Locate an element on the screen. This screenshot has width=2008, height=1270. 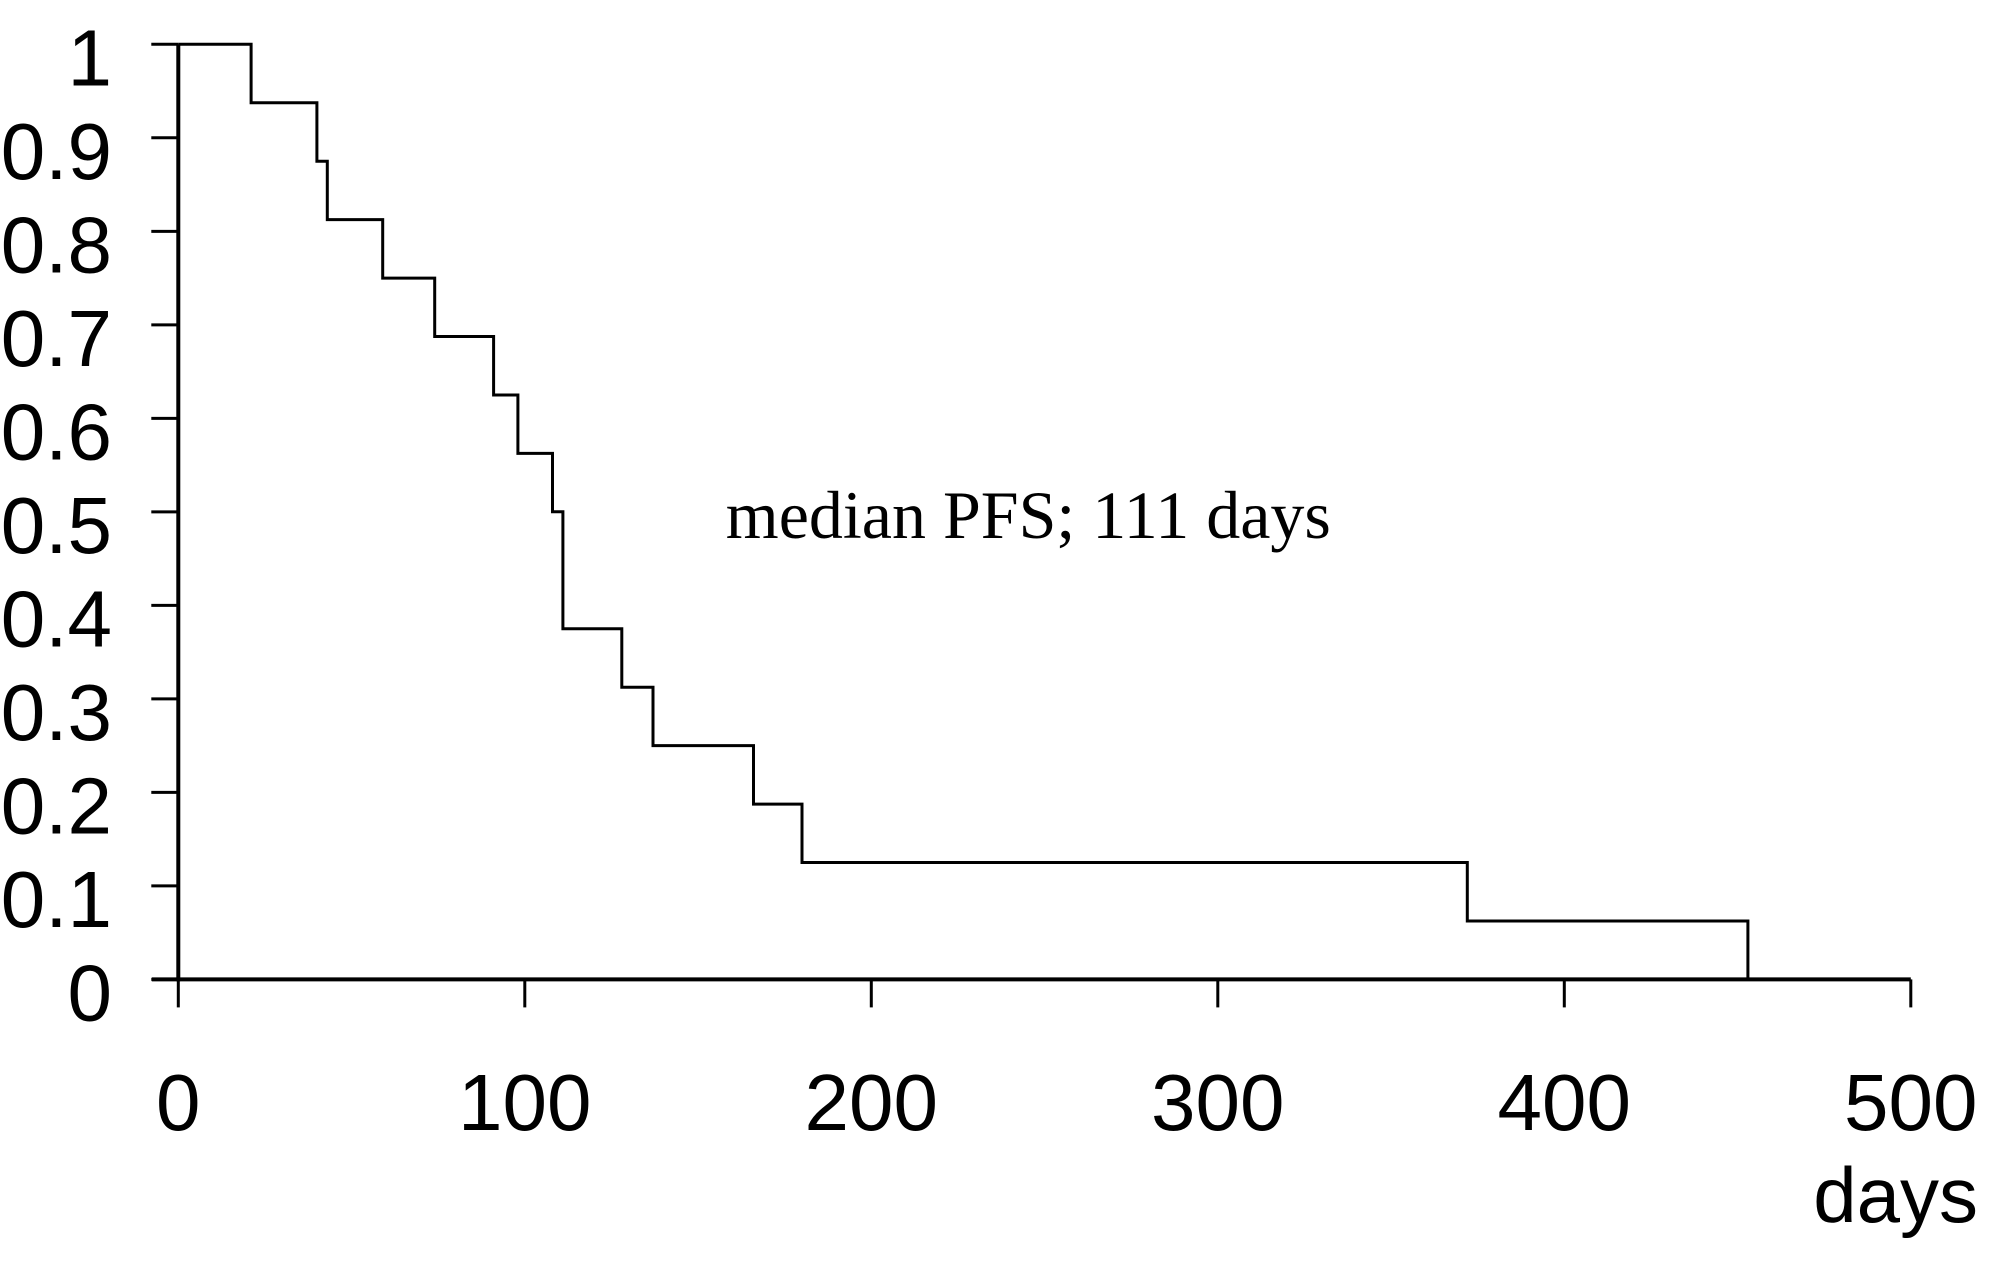
x-tick-label: 300 is located at coordinates (1217, 1102).